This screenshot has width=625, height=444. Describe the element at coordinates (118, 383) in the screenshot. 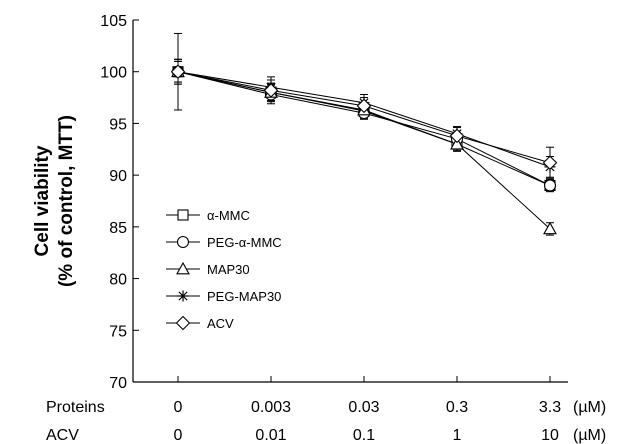

I see `y-tick-label: 70` at that location.